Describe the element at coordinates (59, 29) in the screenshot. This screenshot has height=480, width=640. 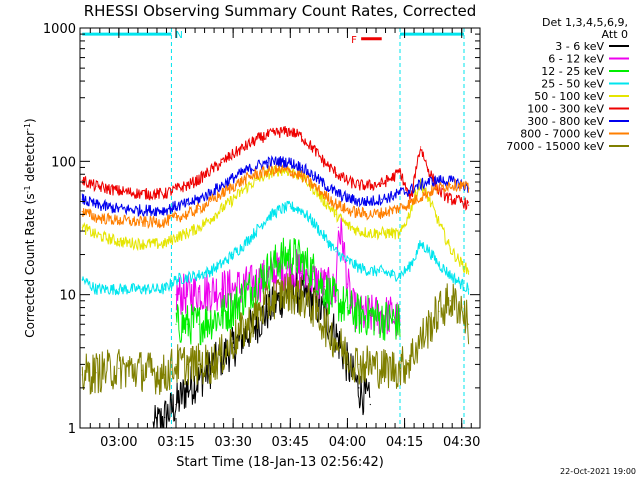
I see `y-tick-label-3: 1000` at that location.